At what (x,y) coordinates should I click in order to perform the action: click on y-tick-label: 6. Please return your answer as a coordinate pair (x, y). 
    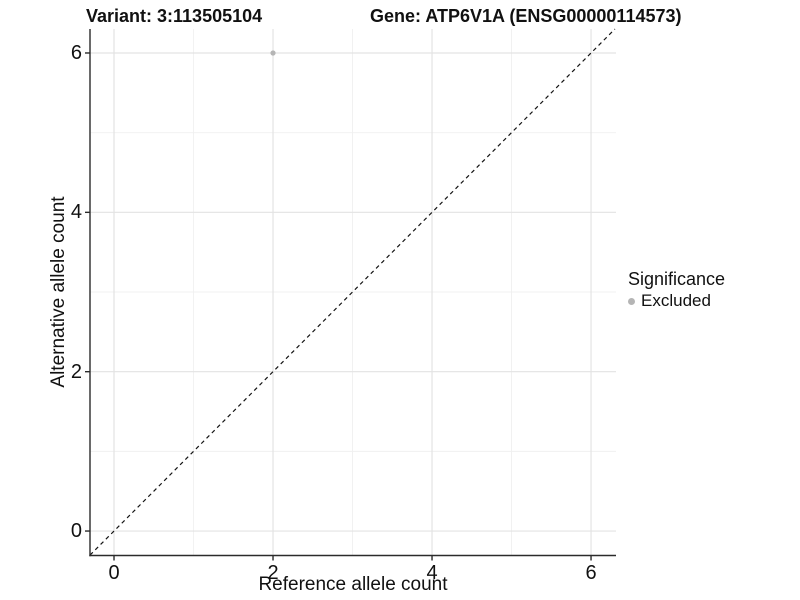
    Looking at the image, I should click on (76, 52).